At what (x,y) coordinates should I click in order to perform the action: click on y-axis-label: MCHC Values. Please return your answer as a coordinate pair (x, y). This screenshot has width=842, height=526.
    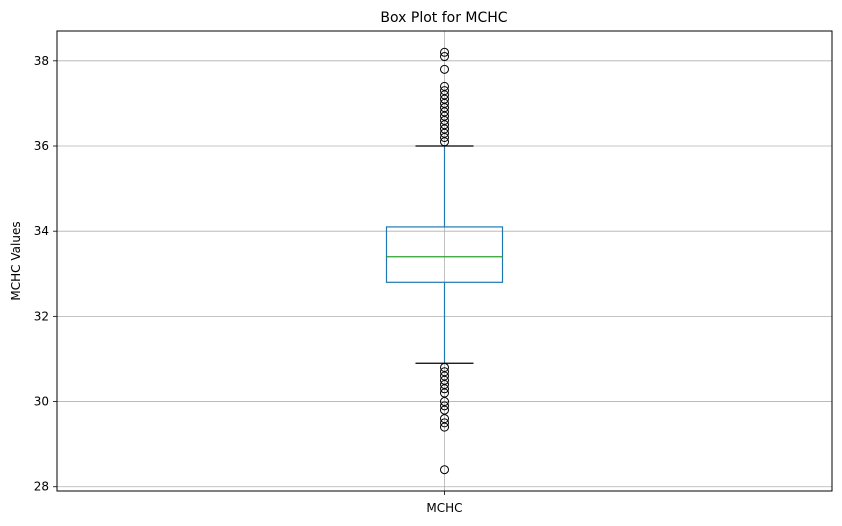
    Looking at the image, I should click on (16, 260).